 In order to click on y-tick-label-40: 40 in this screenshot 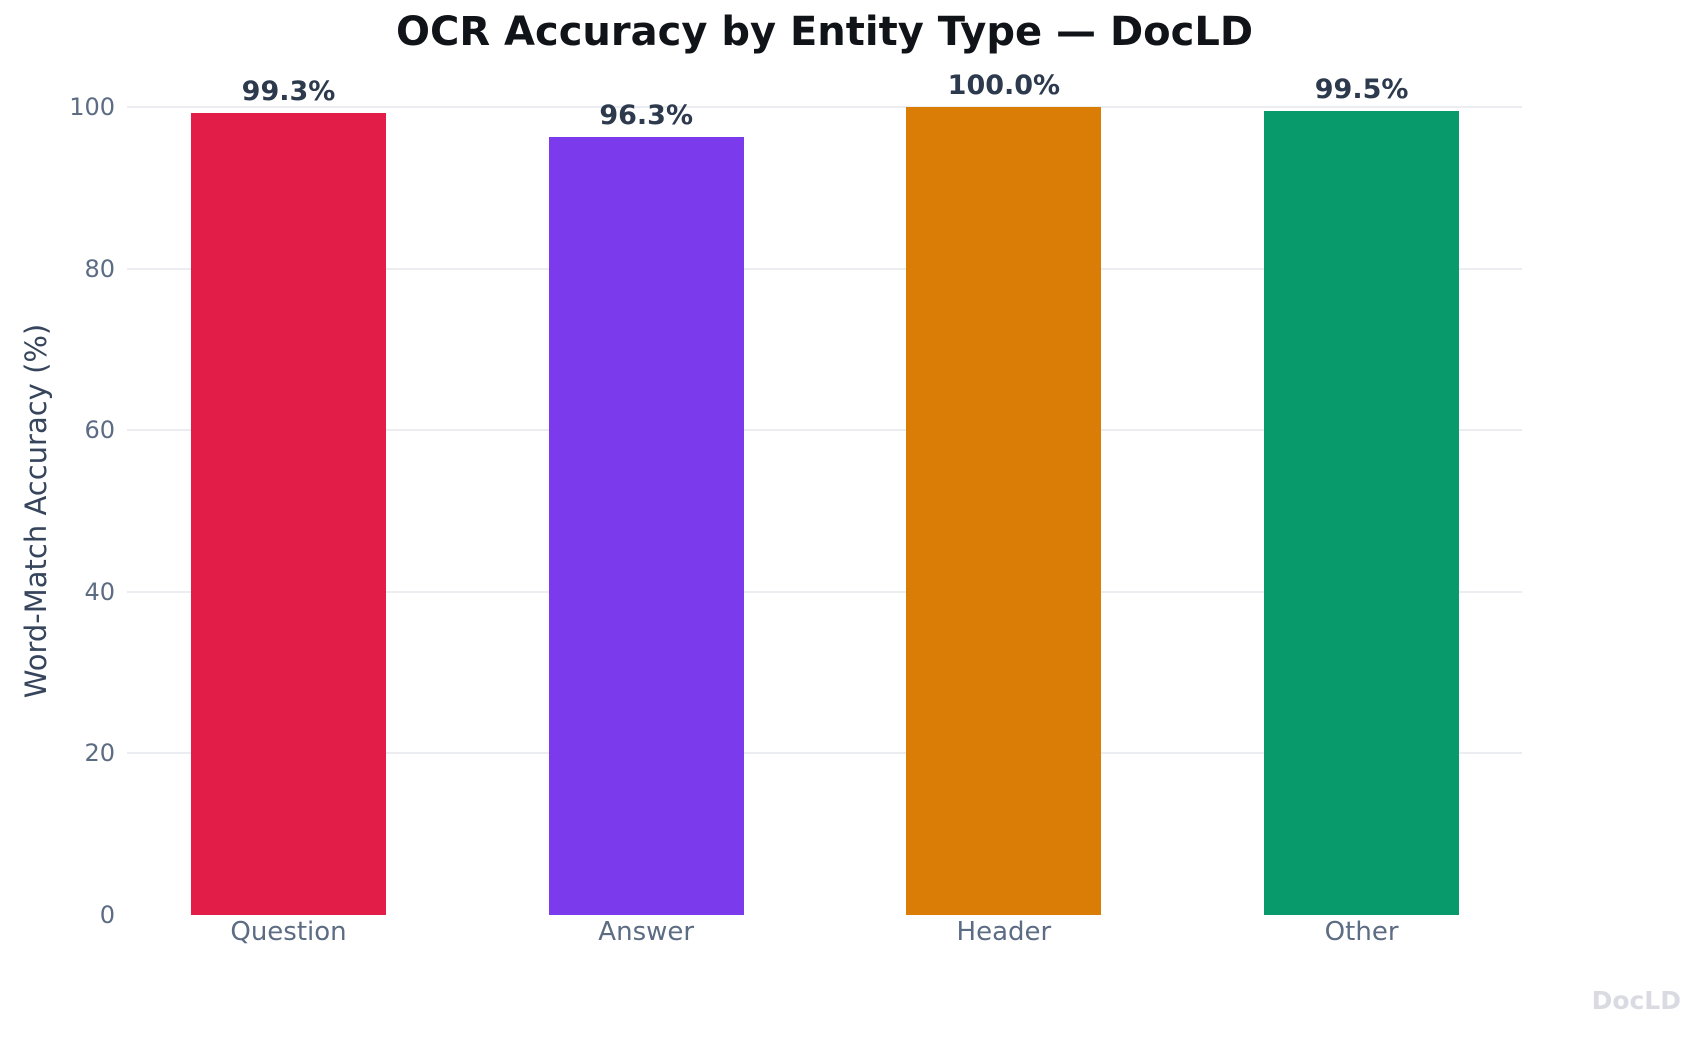, I will do `click(99, 591)`.